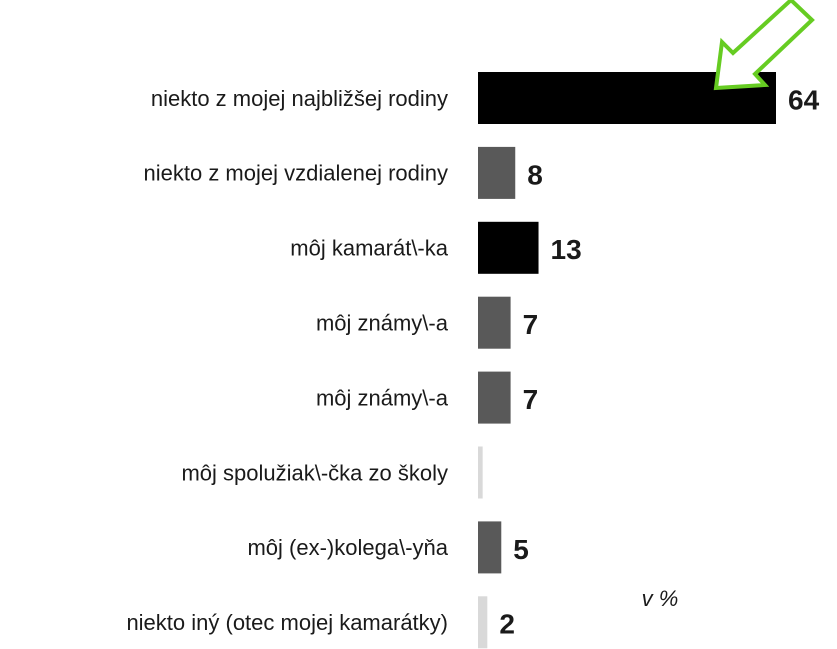  What do you see at coordinates (287, 622) in the screenshot?
I see `category-label: niekto iný (otec mojej kamarátky)` at bounding box center [287, 622].